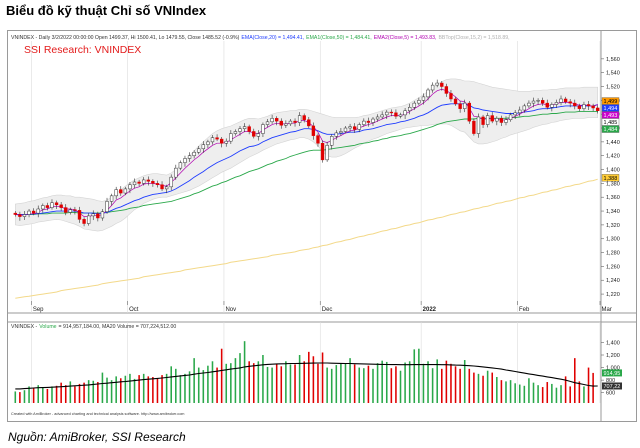  Describe the element at coordinates (610, 116) in the screenshot. I see `price-tag: 1,493` at that location.